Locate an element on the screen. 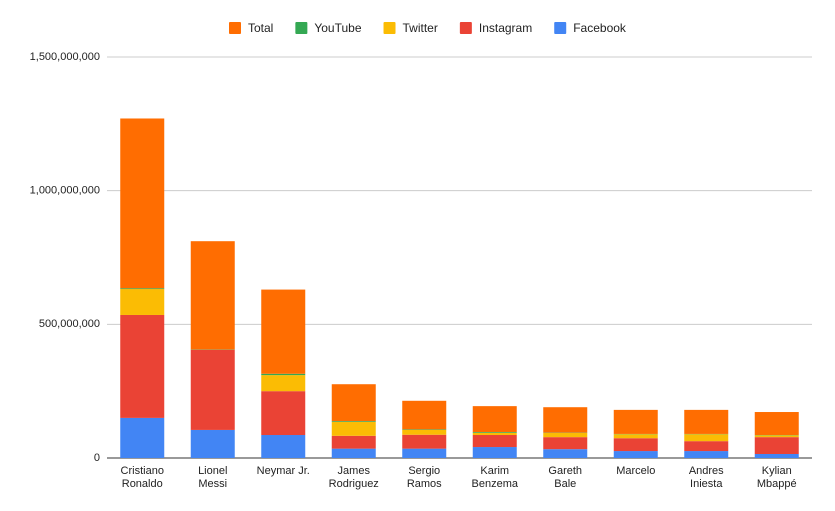 This screenshot has height=511, width=835. y-tick-label: 0 is located at coordinates (97, 458).